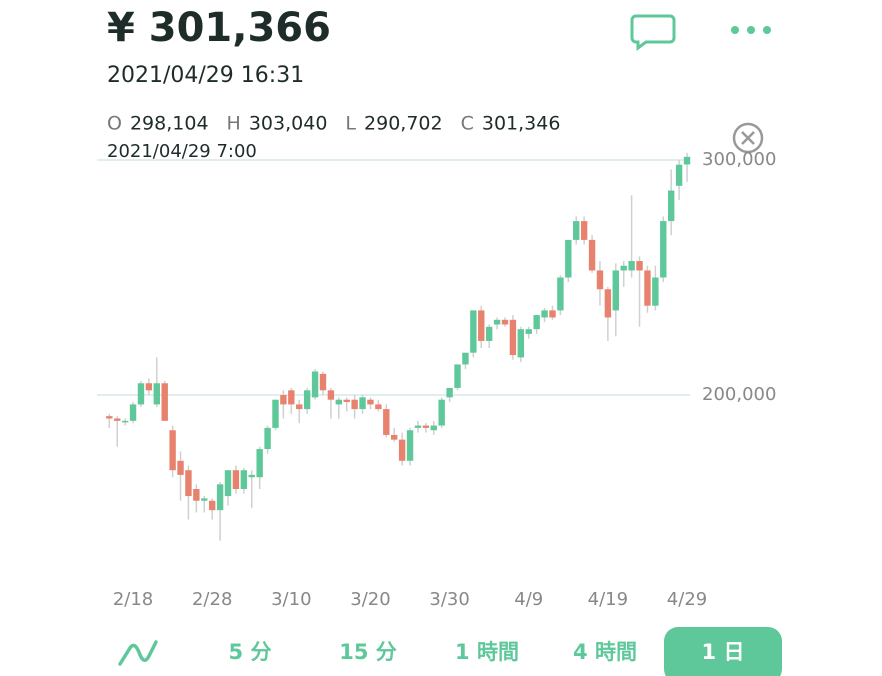 The width and height of the screenshot is (882, 676). What do you see at coordinates (234, 124) in the screenshot?
I see `ohlc-key: H` at bounding box center [234, 124].